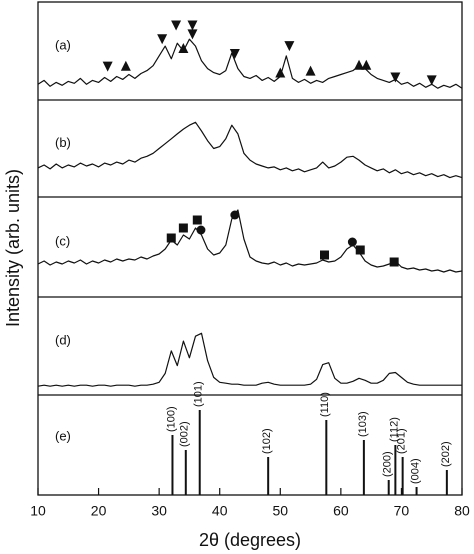  What do you see at coordinates (220, 511) in the screenshot?
I see `x-tick-label: 40` at bounding box center [220, 511].